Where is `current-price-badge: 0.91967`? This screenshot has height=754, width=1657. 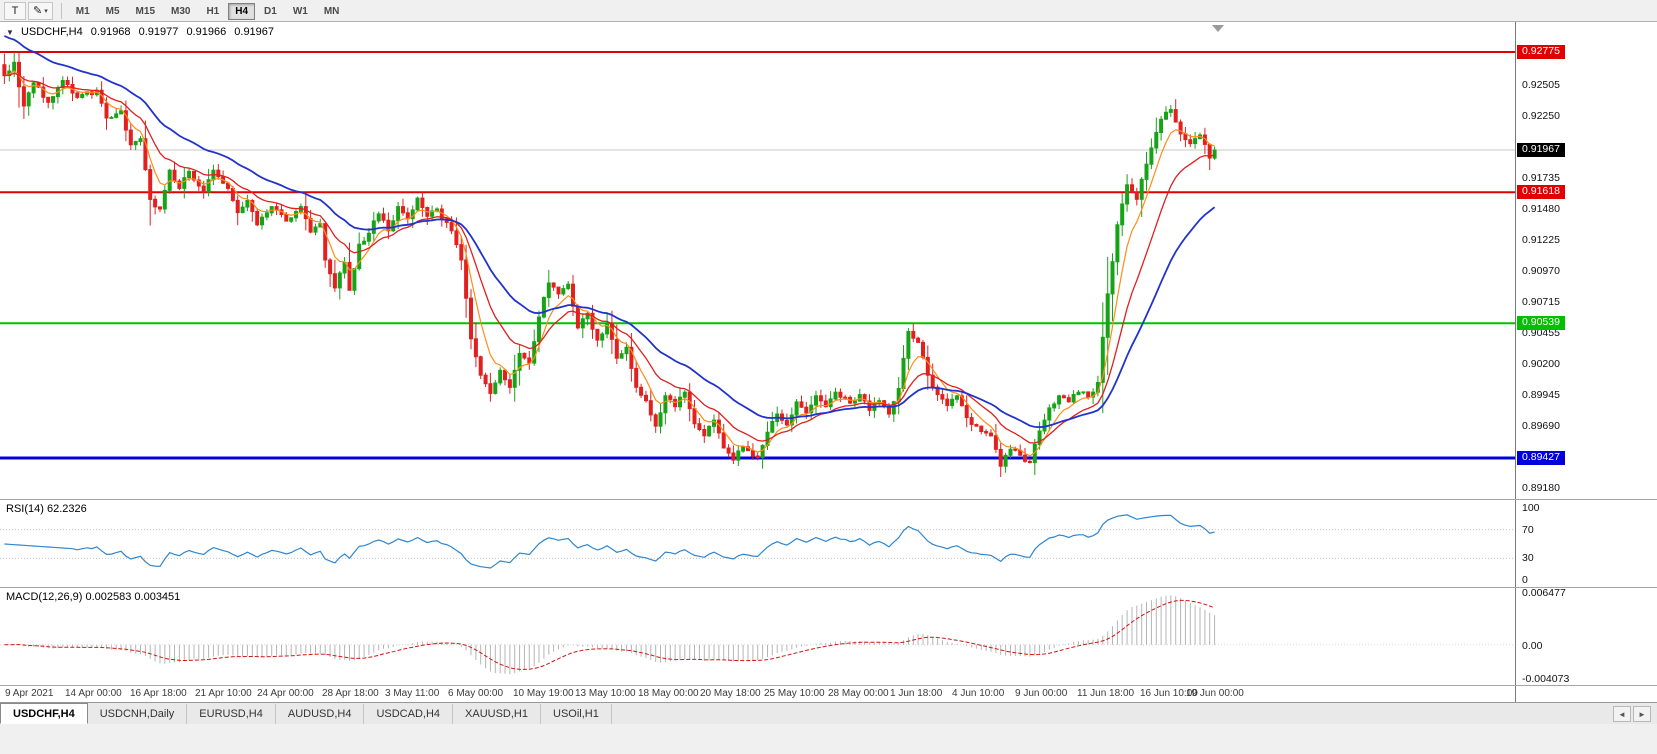
current-price-badge: 0.91967 is located at coordinates (1541, 150).